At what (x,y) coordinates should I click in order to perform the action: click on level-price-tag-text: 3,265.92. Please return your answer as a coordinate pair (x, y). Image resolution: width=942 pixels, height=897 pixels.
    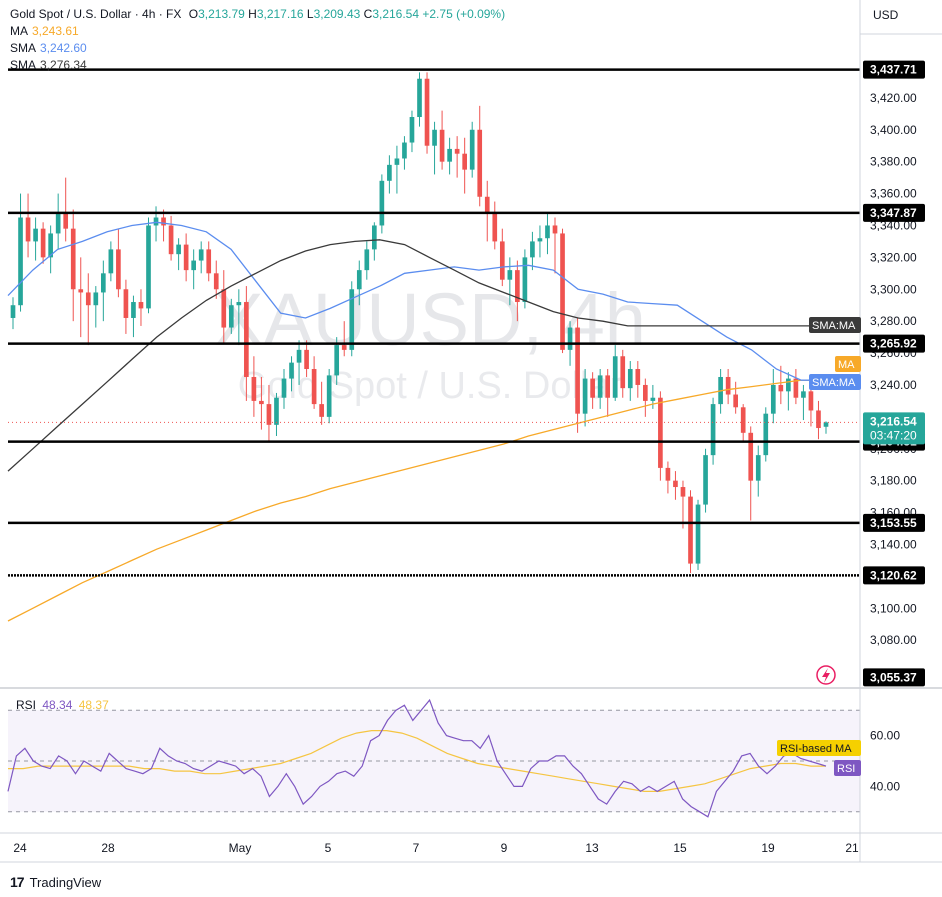
    Looking at the image, I should click on (893, 344).